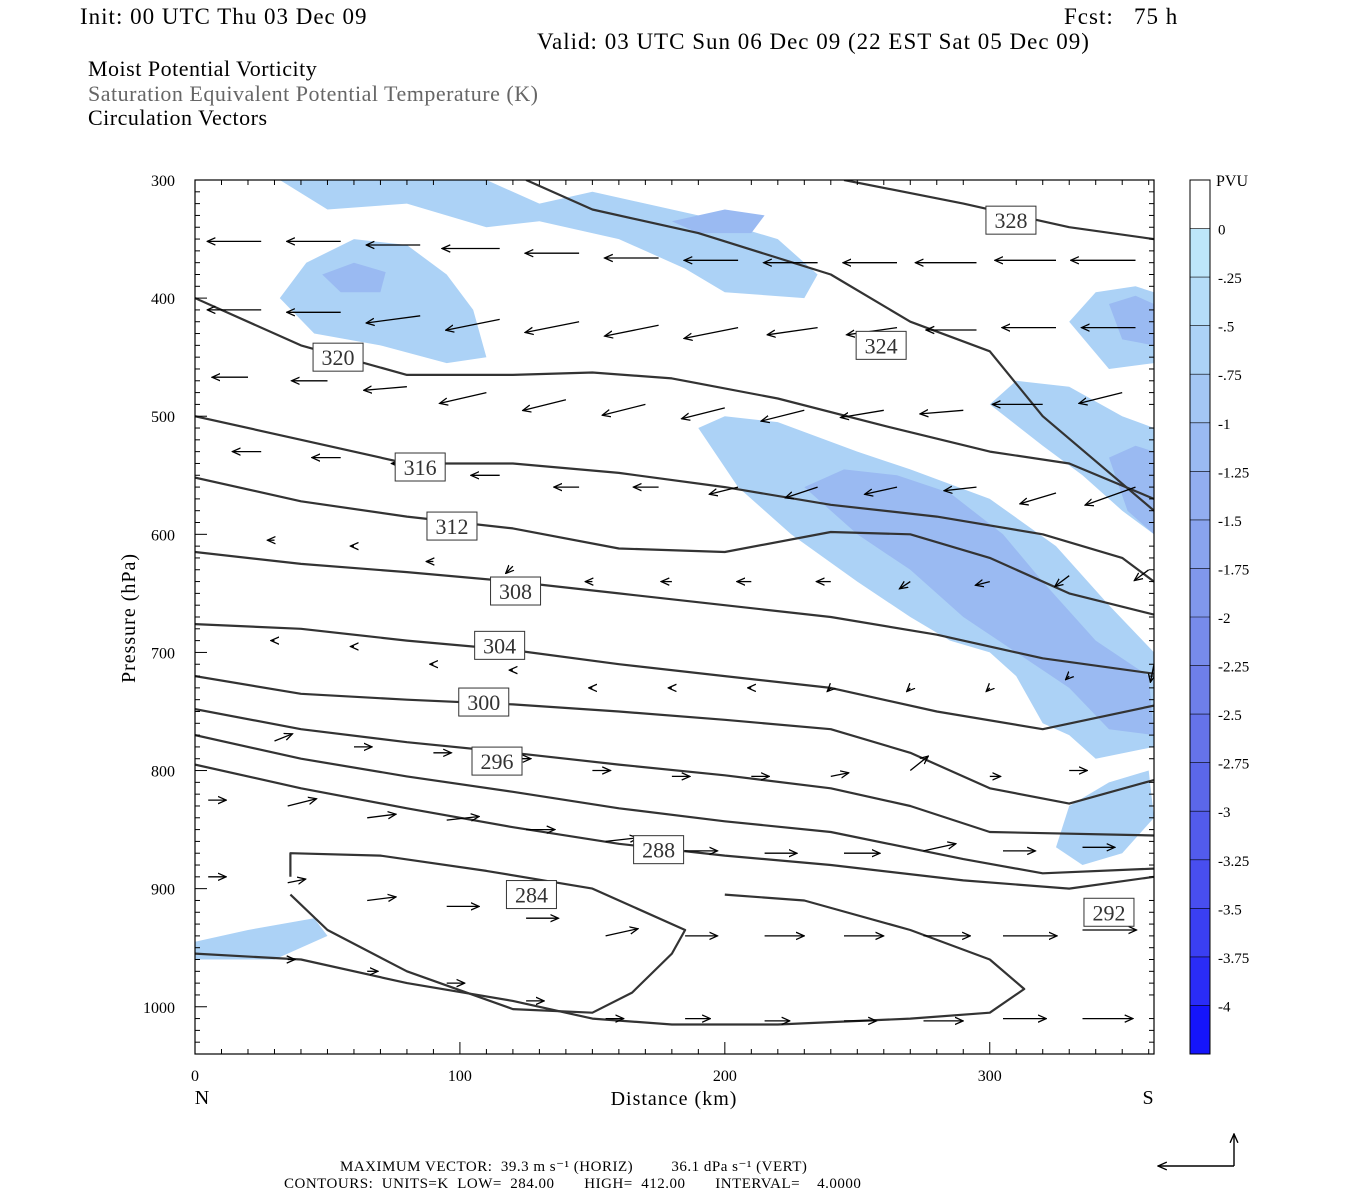  I want to click on init-time: Init: 00 UTC Thu 03 Dec 09, so click(224, 16).